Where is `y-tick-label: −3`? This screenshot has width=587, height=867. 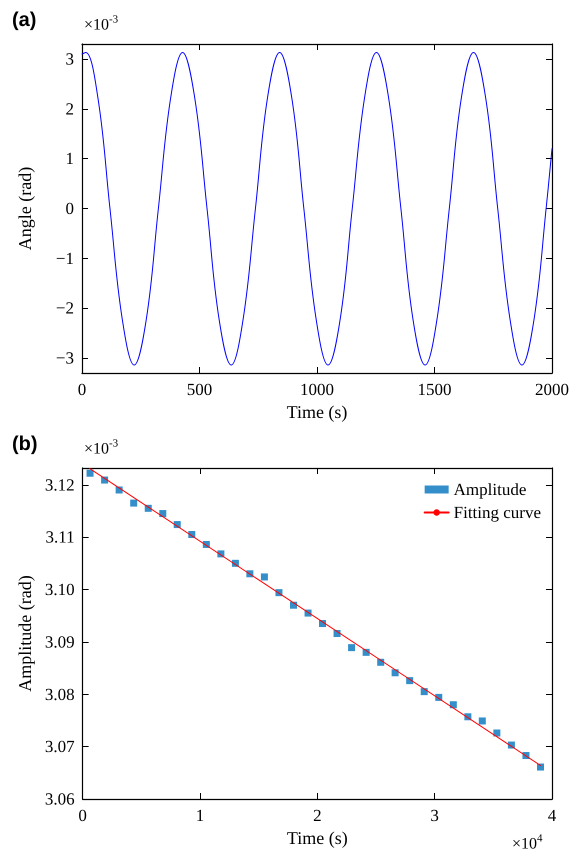
y-tick-label: −3 is located at coordinates (65, 358).